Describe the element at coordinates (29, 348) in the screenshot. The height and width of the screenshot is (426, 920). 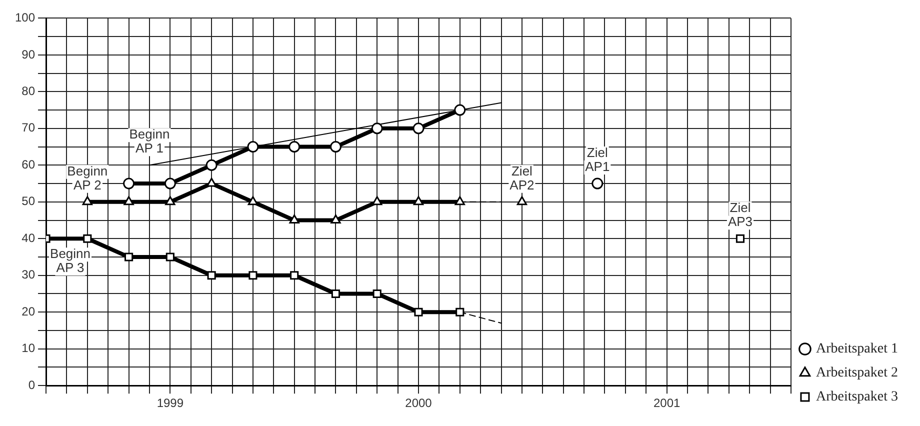
I see `y-tick-label: 10` at that location.